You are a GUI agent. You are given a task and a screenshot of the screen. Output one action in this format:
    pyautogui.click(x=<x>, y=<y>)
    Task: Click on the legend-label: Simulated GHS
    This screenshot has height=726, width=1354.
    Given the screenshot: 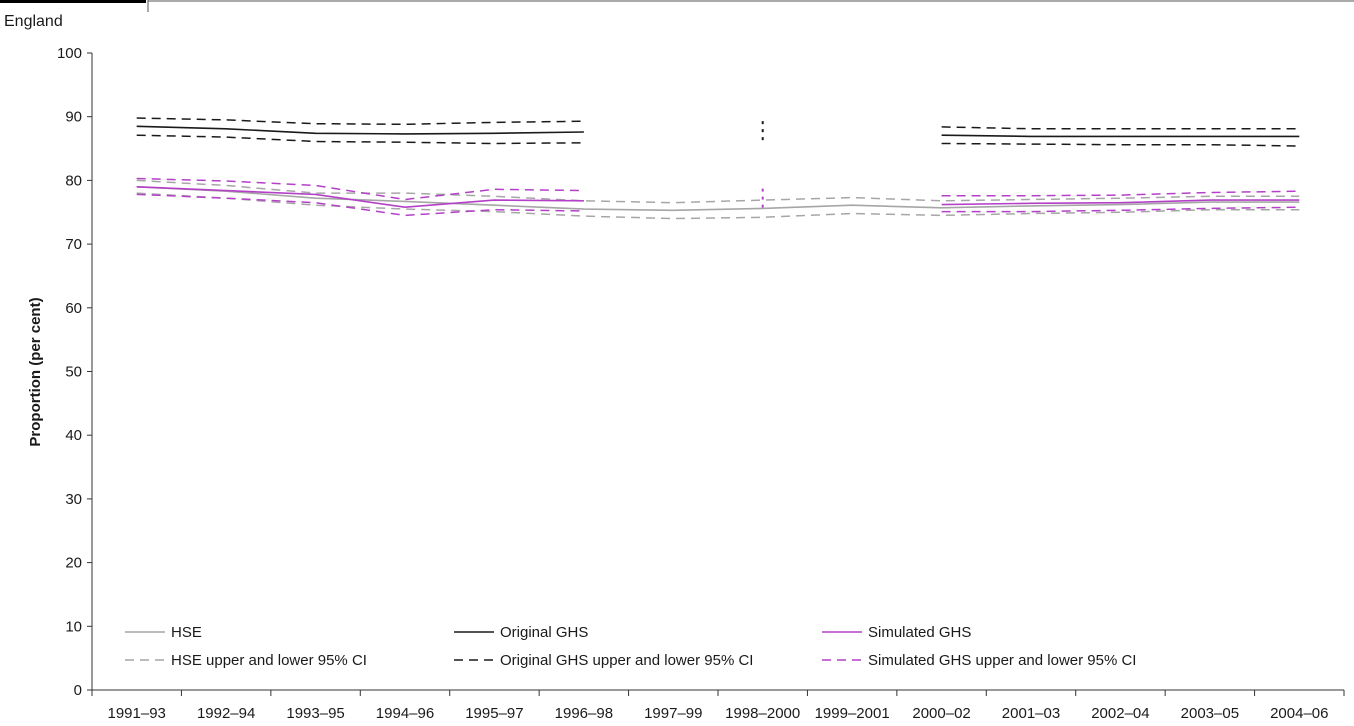 What is the action you would take?
    pyautogui.click(x=919, y=632)
    